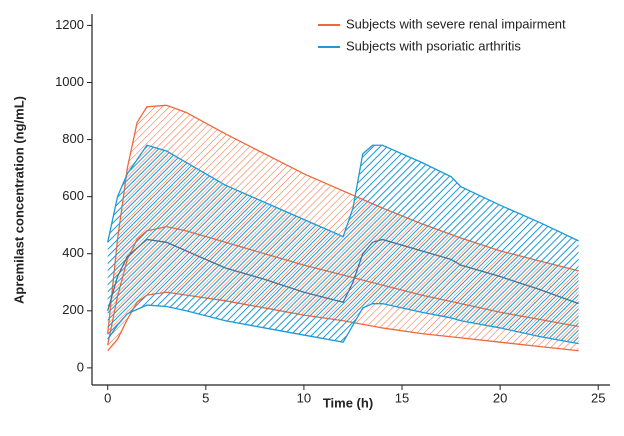 Image resolution: width=624 pixels, height=436 pixels. I want to click on y-tick-label: 0, so click(80, 366).